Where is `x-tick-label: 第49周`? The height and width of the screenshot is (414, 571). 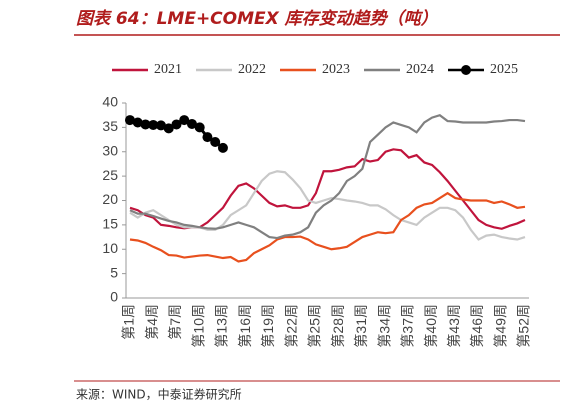
x-tick-label: 第49周 is located at coordinates (500, 326).